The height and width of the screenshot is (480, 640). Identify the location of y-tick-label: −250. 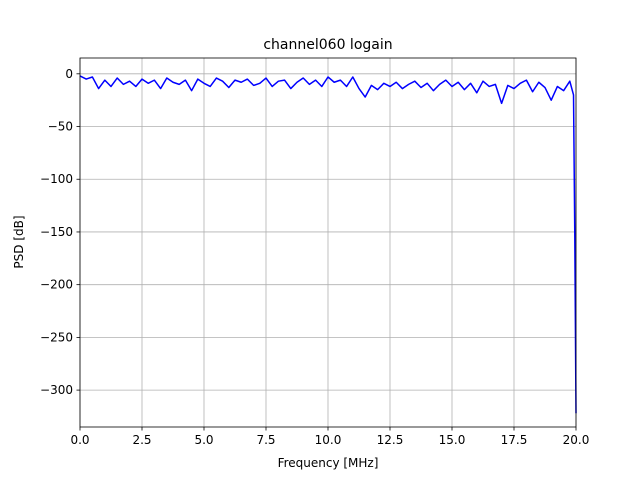
(56, 337).